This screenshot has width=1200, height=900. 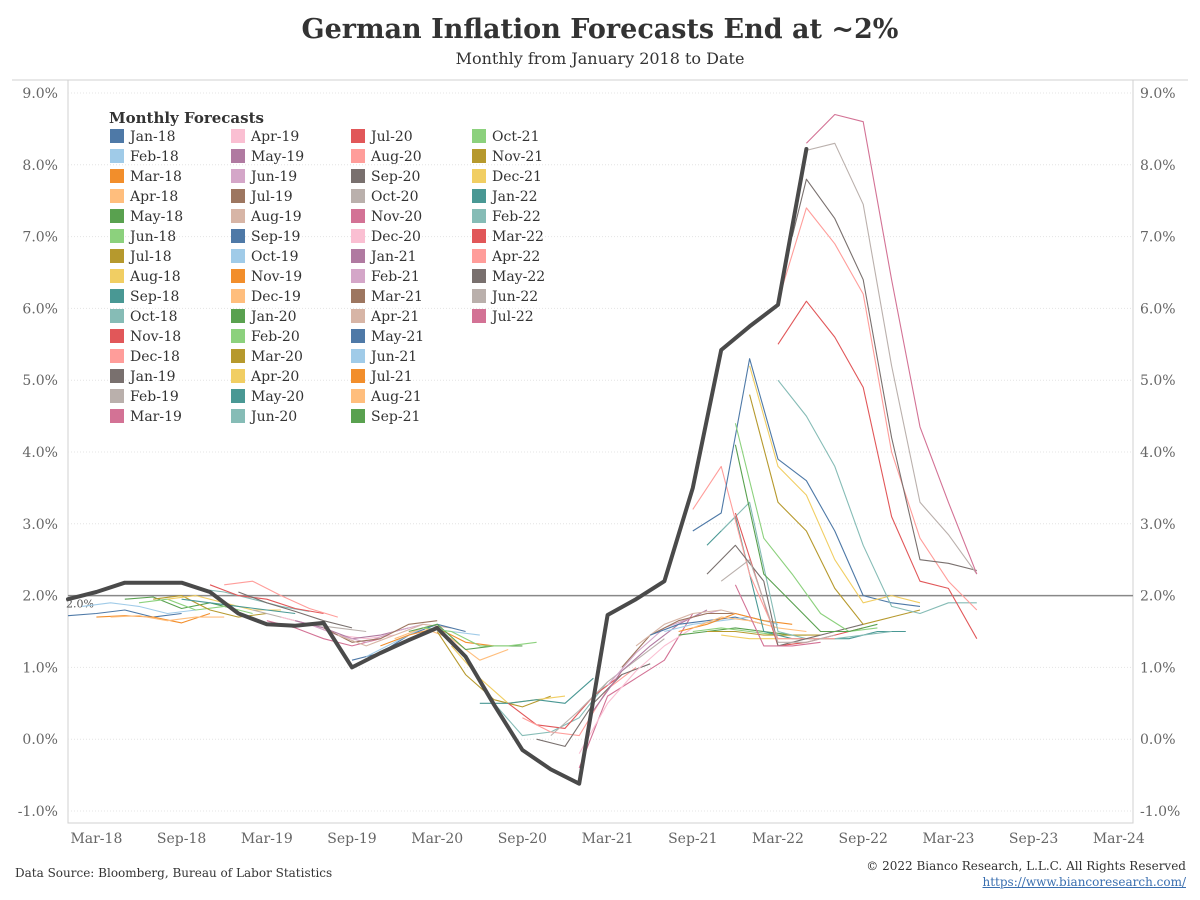 I want to click on legend-label: May-19, so click(x=277, y=157).